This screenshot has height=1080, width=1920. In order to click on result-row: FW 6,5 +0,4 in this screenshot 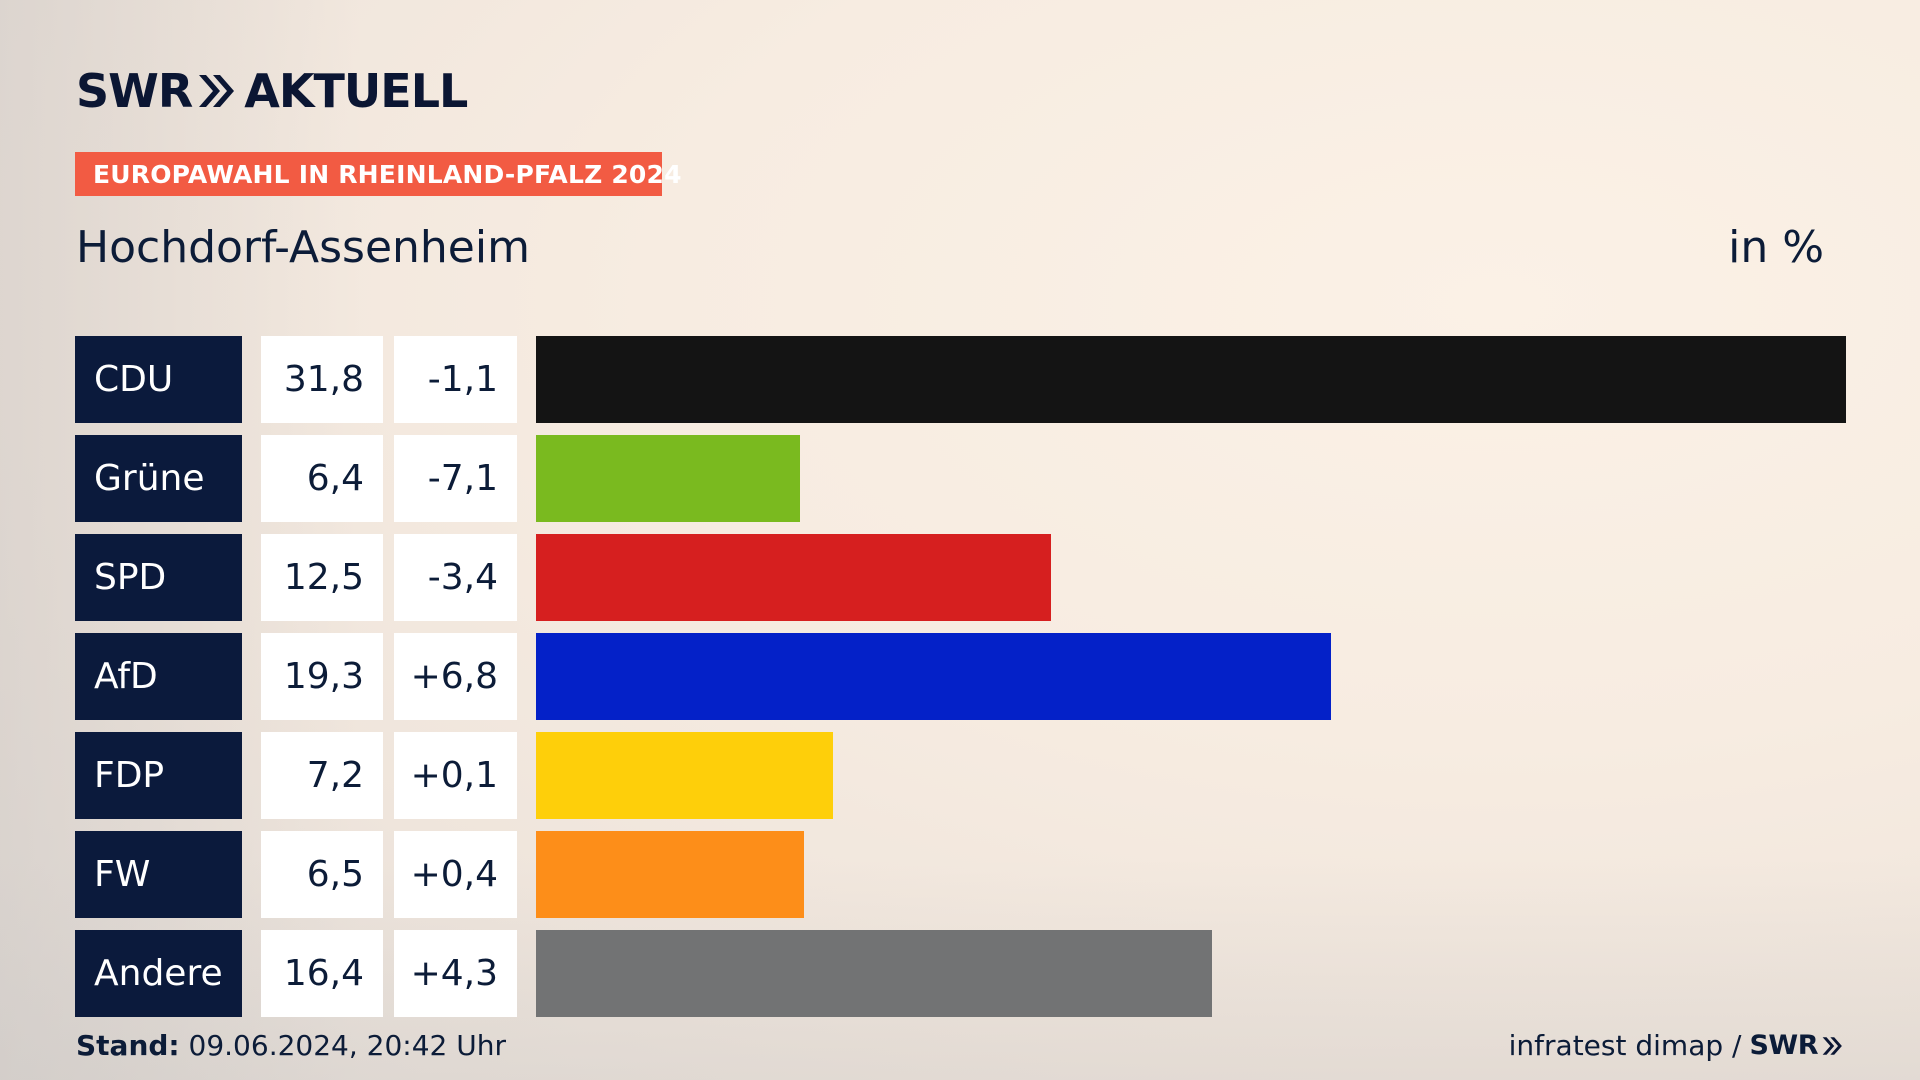, I will do `click(960, 874)`.